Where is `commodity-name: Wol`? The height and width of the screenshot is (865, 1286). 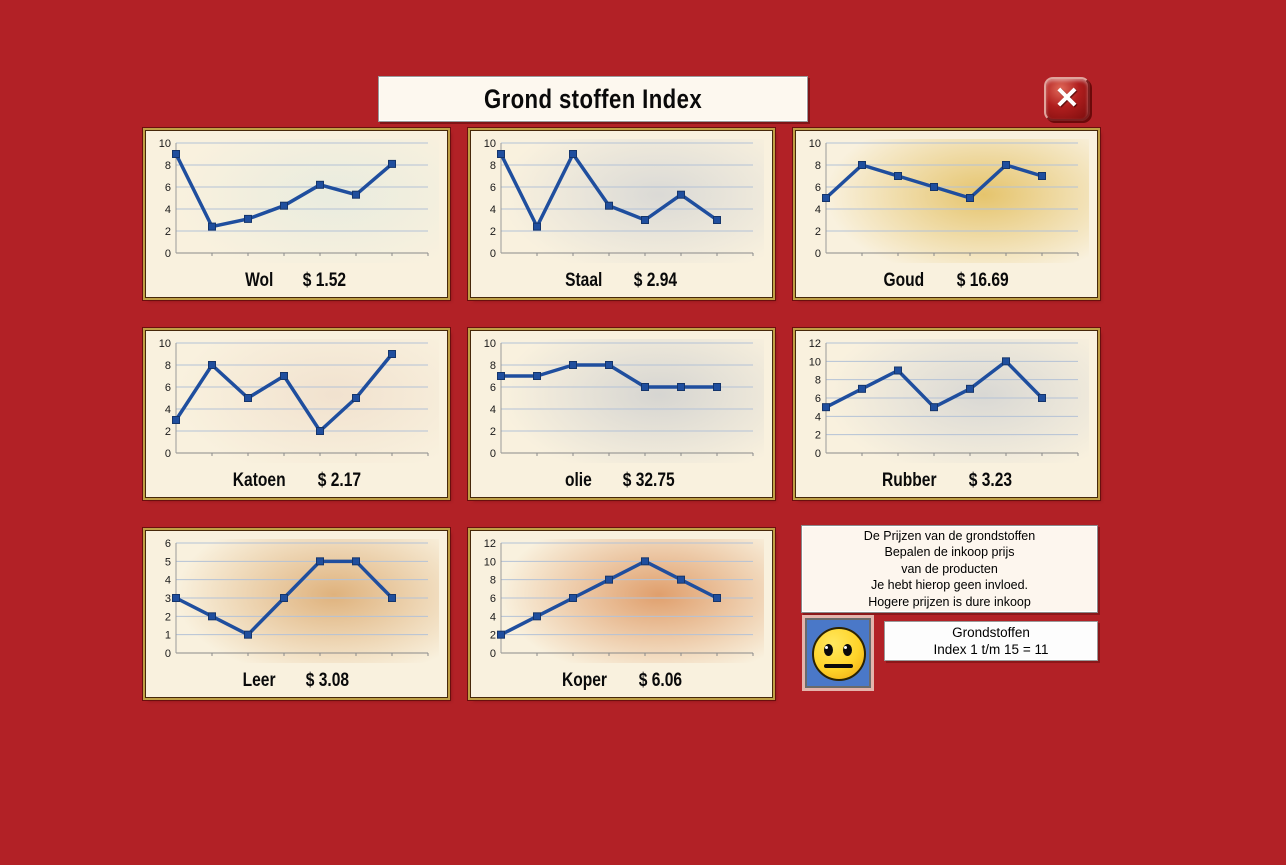 commodity-name: Wol is located at coordinates (259, 280).